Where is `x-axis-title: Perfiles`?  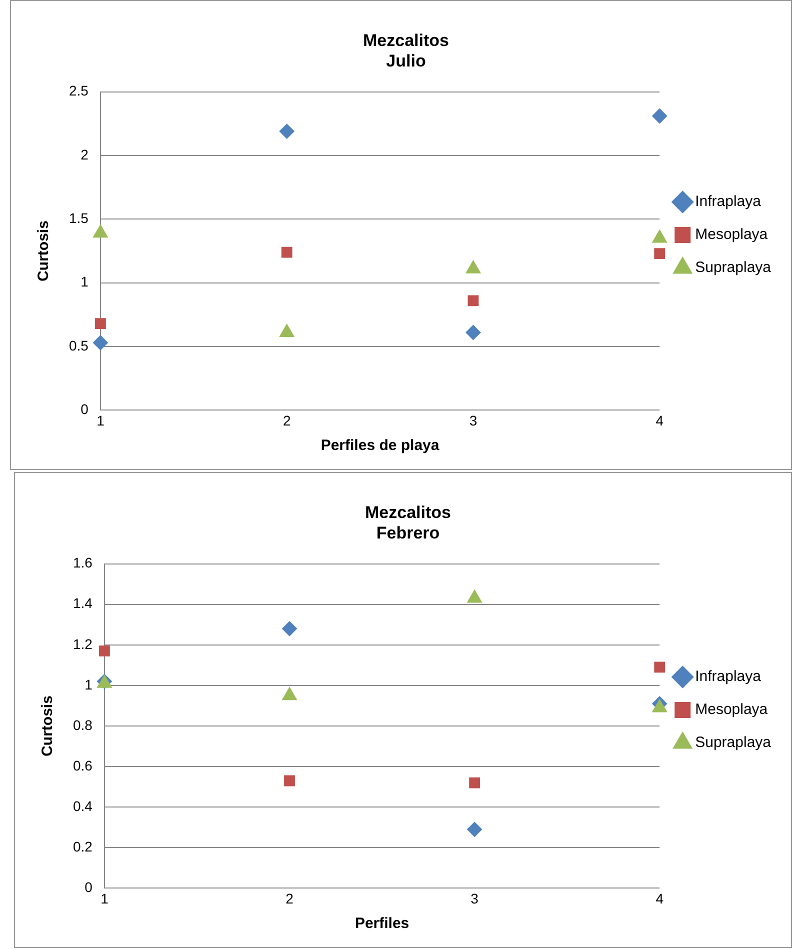 x-axis-title: Perfiles is located at coordinates (382, 923).